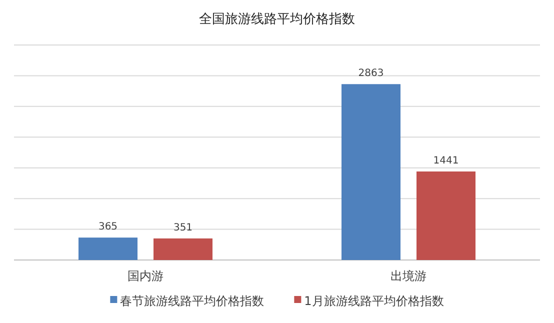 This screenshot has height=323, width=554. I want to click on x-tick-label: 出境游, so click(408, 276).